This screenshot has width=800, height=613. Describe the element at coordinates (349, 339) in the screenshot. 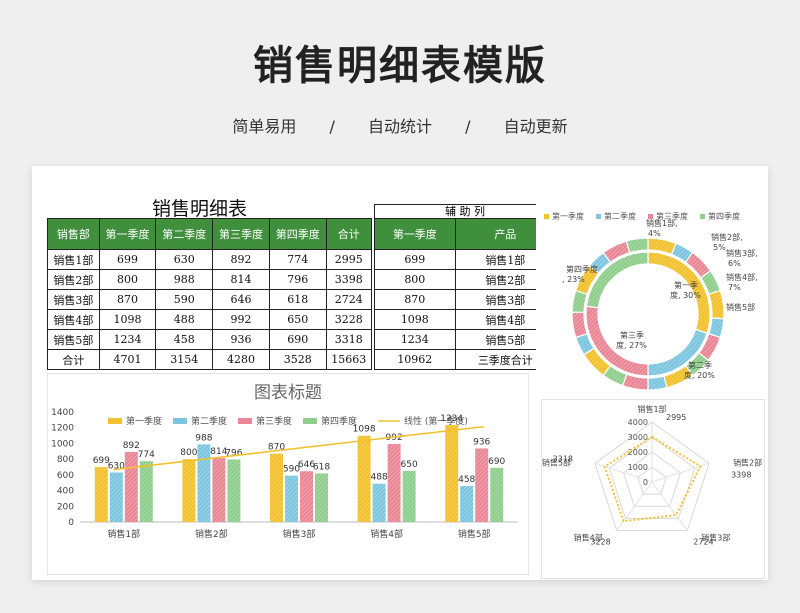

I see `table-cell: 3318` at that location.